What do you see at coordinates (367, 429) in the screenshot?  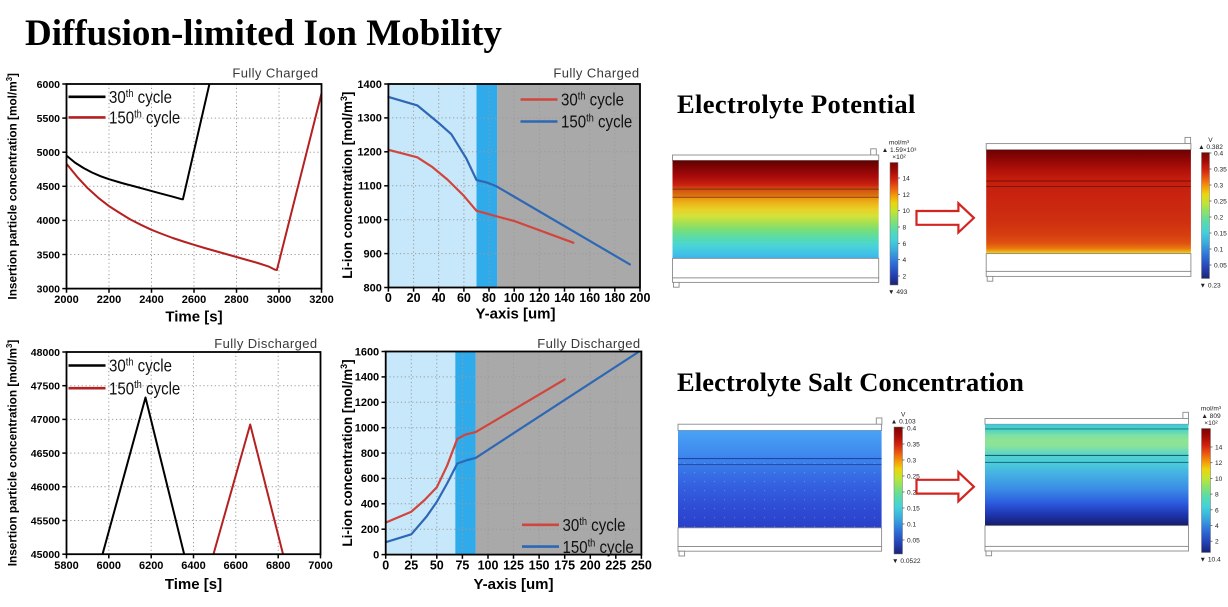 I see `svg-text: 1000` at bounding box center [367, 429].